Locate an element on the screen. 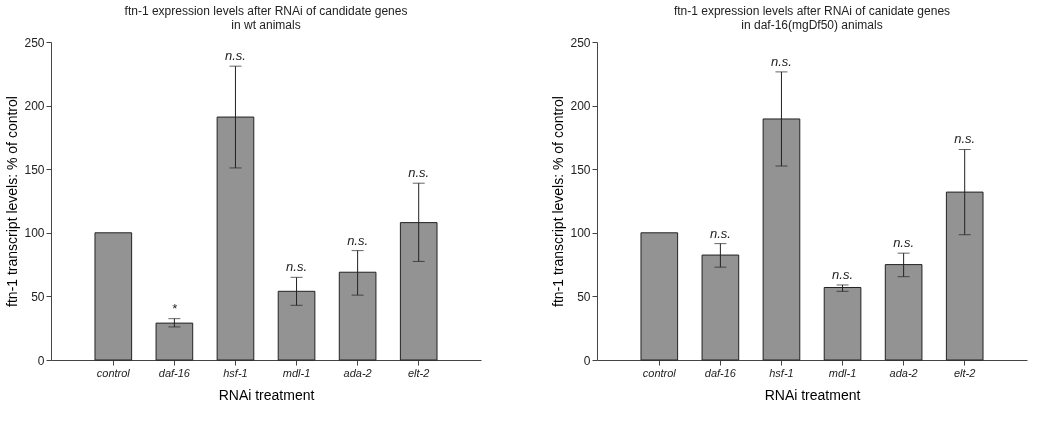 This screenshot has width=1058, height=439. chart-title: ftn-1 expression levels after RNAi of canidate genes in daf-16(mgDf50) animals is located at coordinates (812, 18).